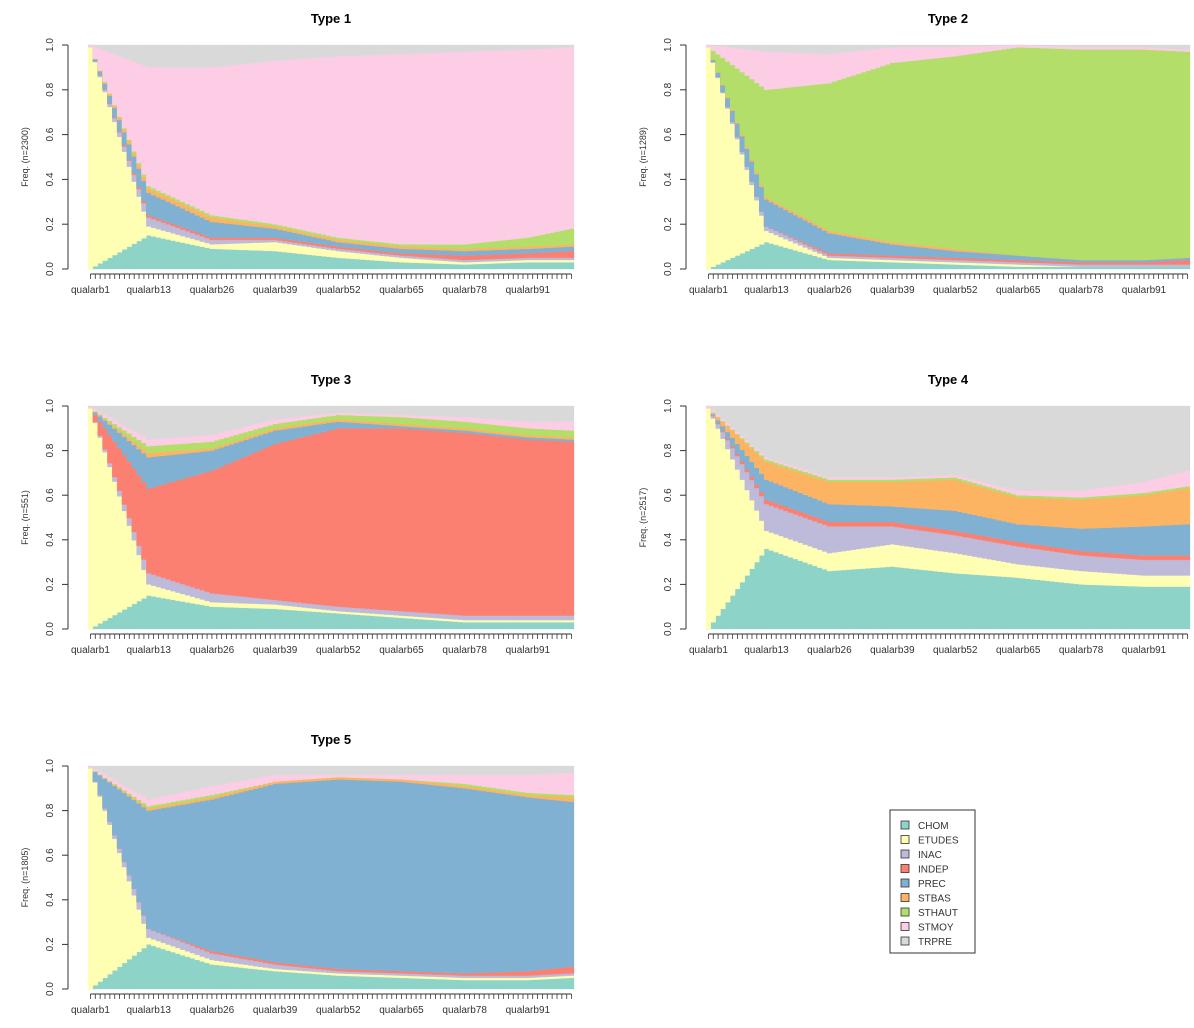 Image resolution: width=1194 pixels, height=1028 pixels. I want to click on y-axis: 0.0 0.2 0.4 0.6 0.8 1.0 Freq. (n=1289), so click(662, 157).